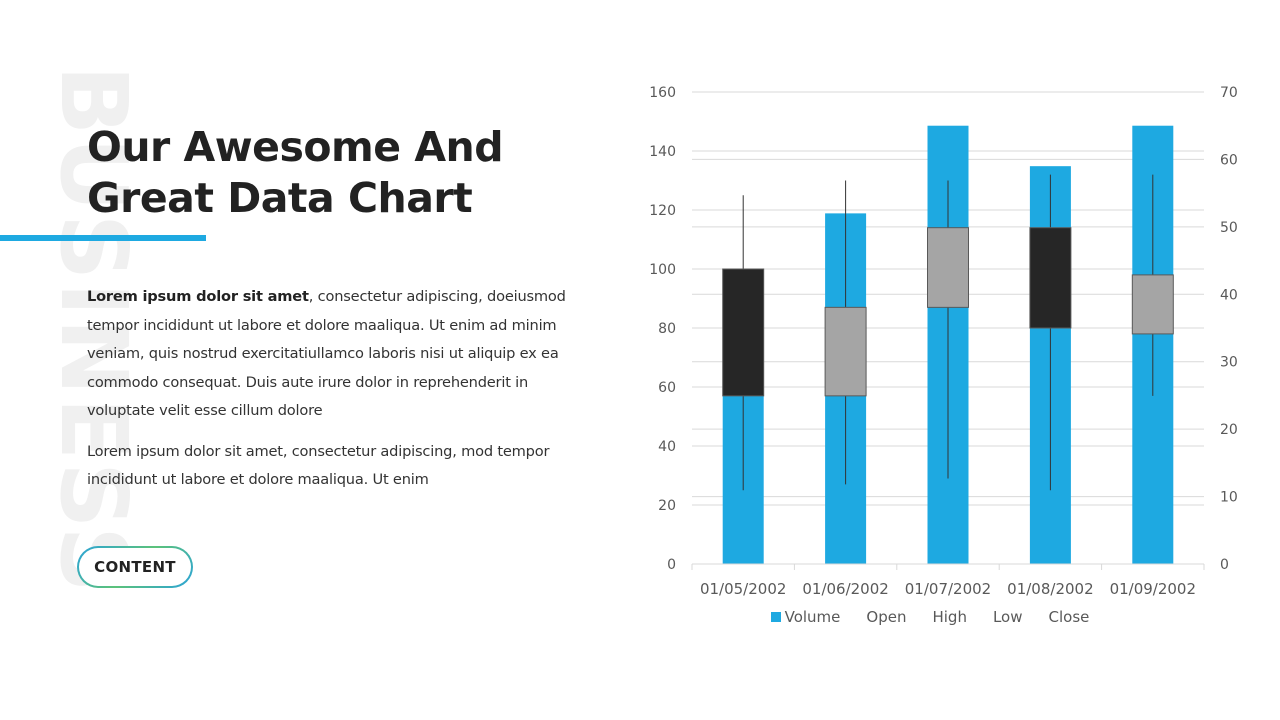  What do you see at coordinates (1229, 228) in the screenshot?
I see `y-right-tick-label: 50` at bounding box center [1229, 228].